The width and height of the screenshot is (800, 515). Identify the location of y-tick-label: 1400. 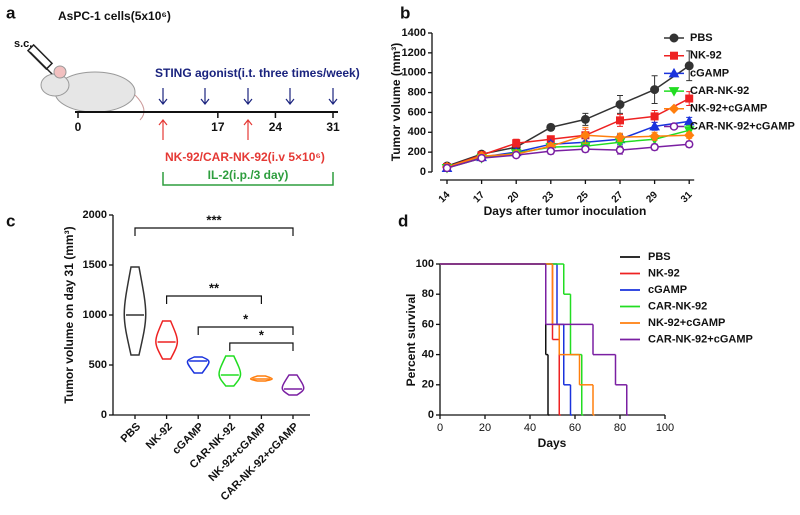
(414, 33).